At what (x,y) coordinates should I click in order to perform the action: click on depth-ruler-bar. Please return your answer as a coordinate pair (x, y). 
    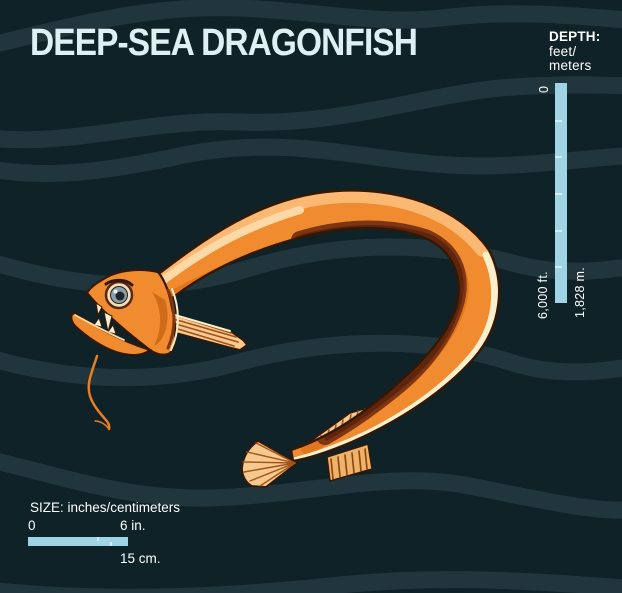
    Looking at the image, I should click on (561, 193).